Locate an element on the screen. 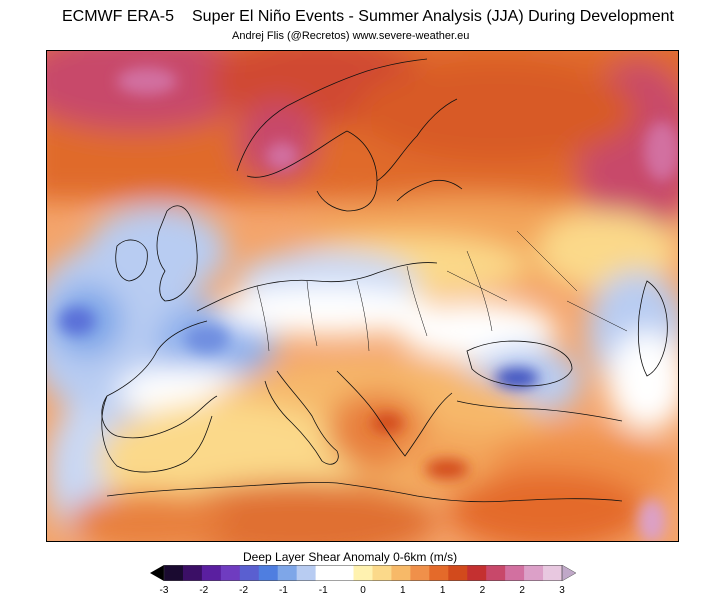 The height and width of the screenshot is (611, 711). dataset-label: ECMWF ERA-5 is located at coordinates (118, 16).